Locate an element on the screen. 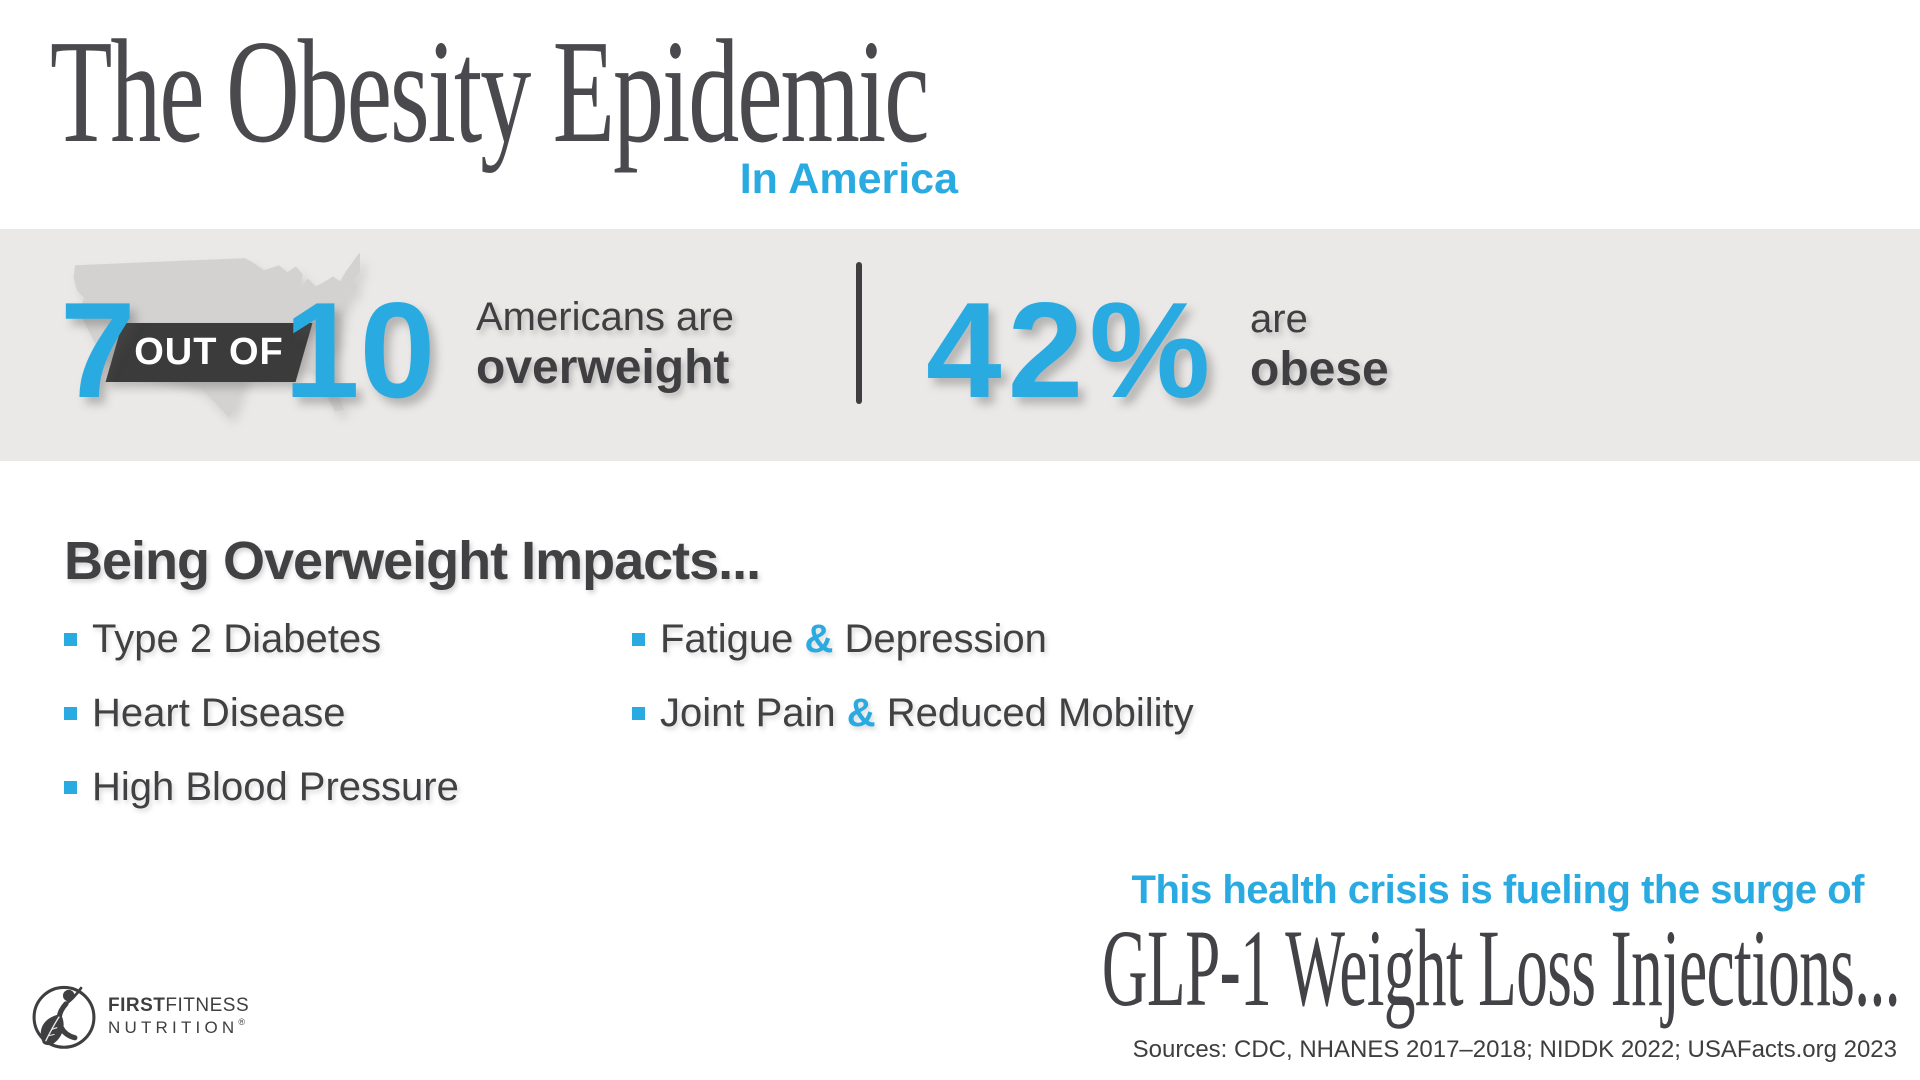 The width and height of the screenshot is (1920, 1080). stat-number-42-percent: 42% is located at coordinates (1071, 350).